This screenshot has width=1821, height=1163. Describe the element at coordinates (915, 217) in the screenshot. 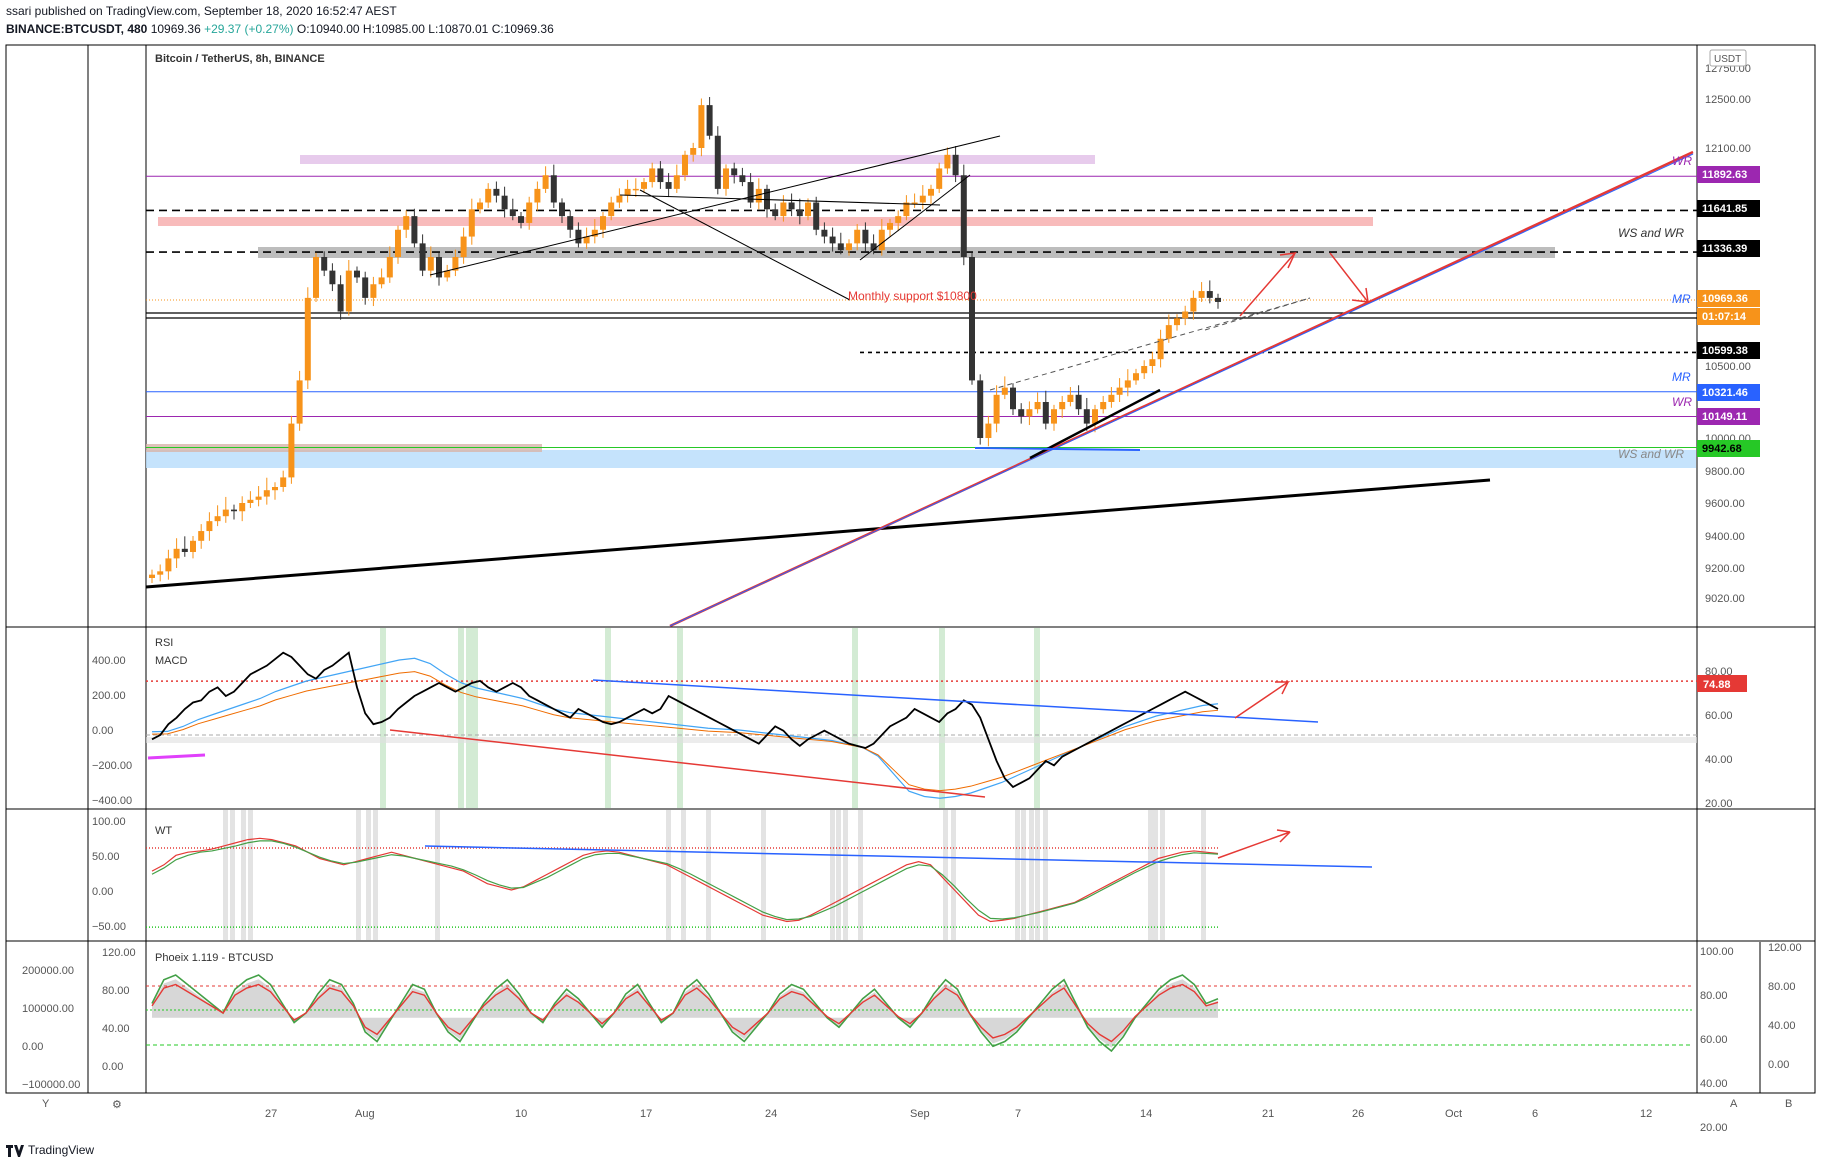

I see `wedge-right-line` at that location.